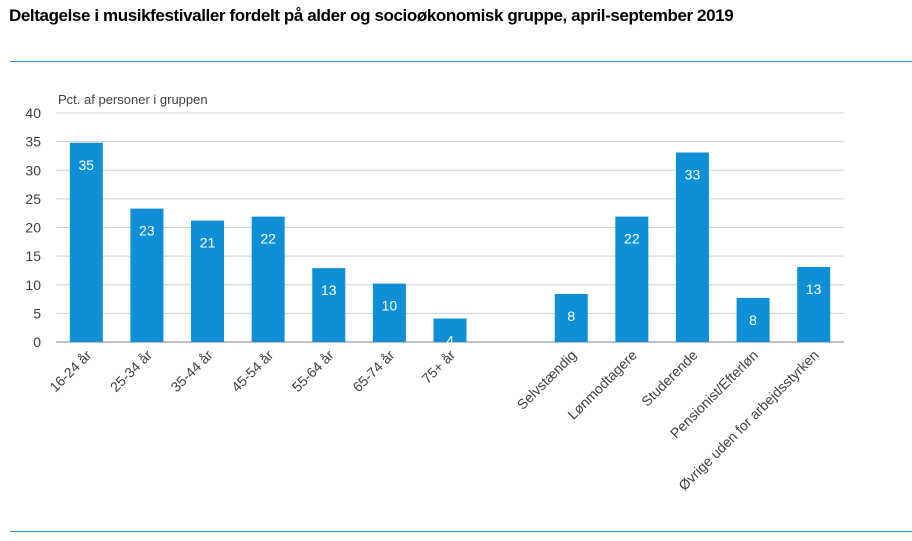 Image resolution: width=912 pixels, height=541 pixels. I want to click on y-tick-label: 30, so click(33, 170).